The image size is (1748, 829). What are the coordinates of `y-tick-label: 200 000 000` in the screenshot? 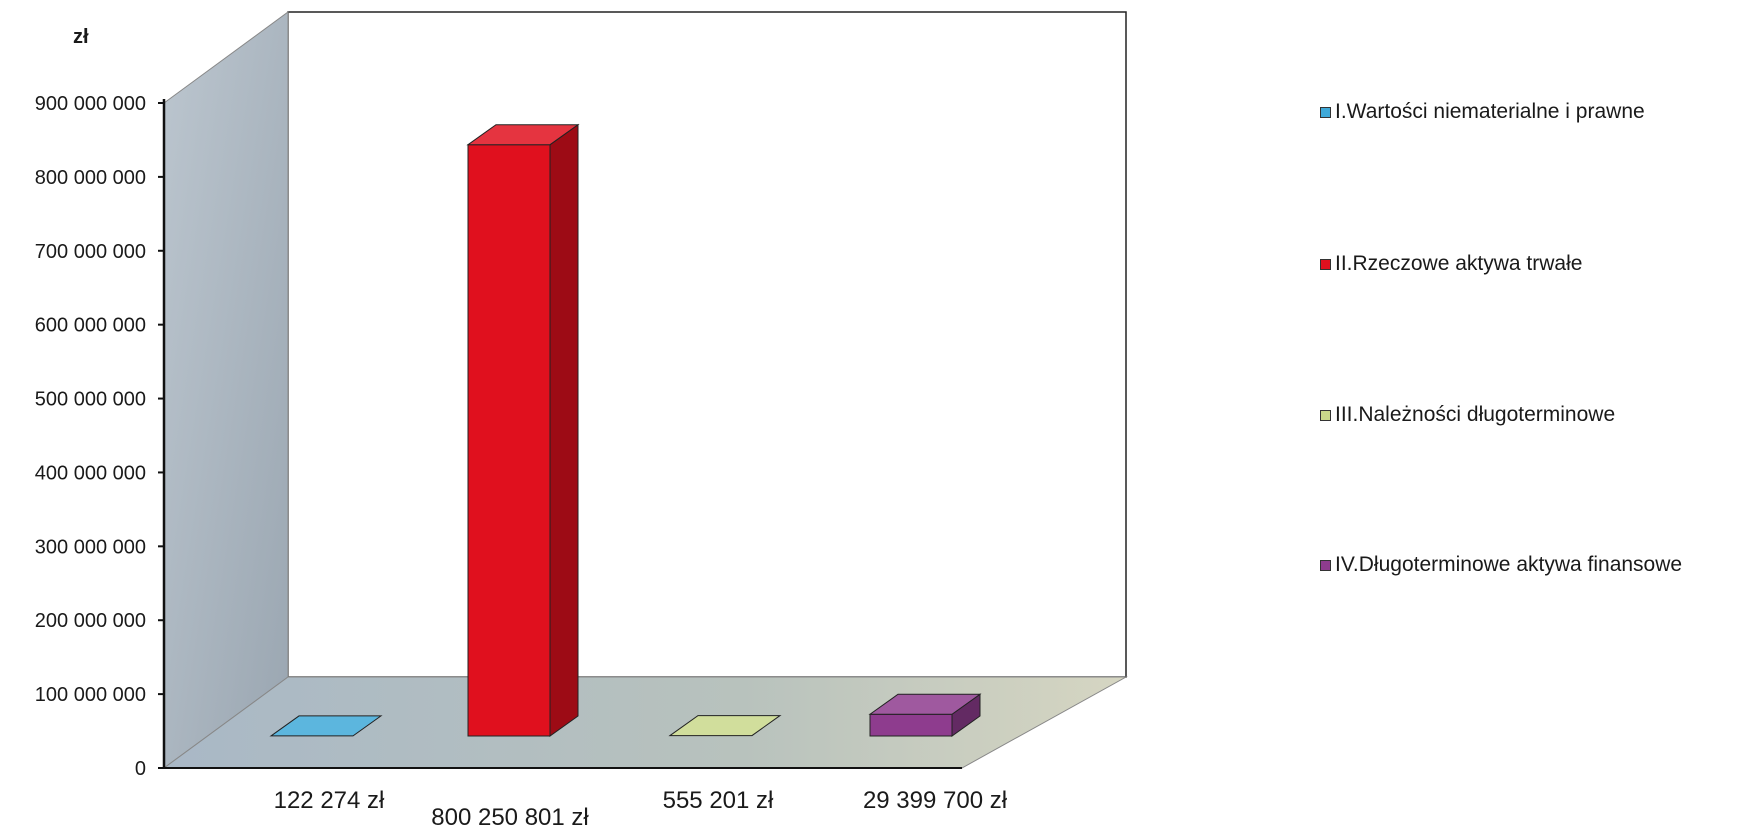 It's located at (90, 621).